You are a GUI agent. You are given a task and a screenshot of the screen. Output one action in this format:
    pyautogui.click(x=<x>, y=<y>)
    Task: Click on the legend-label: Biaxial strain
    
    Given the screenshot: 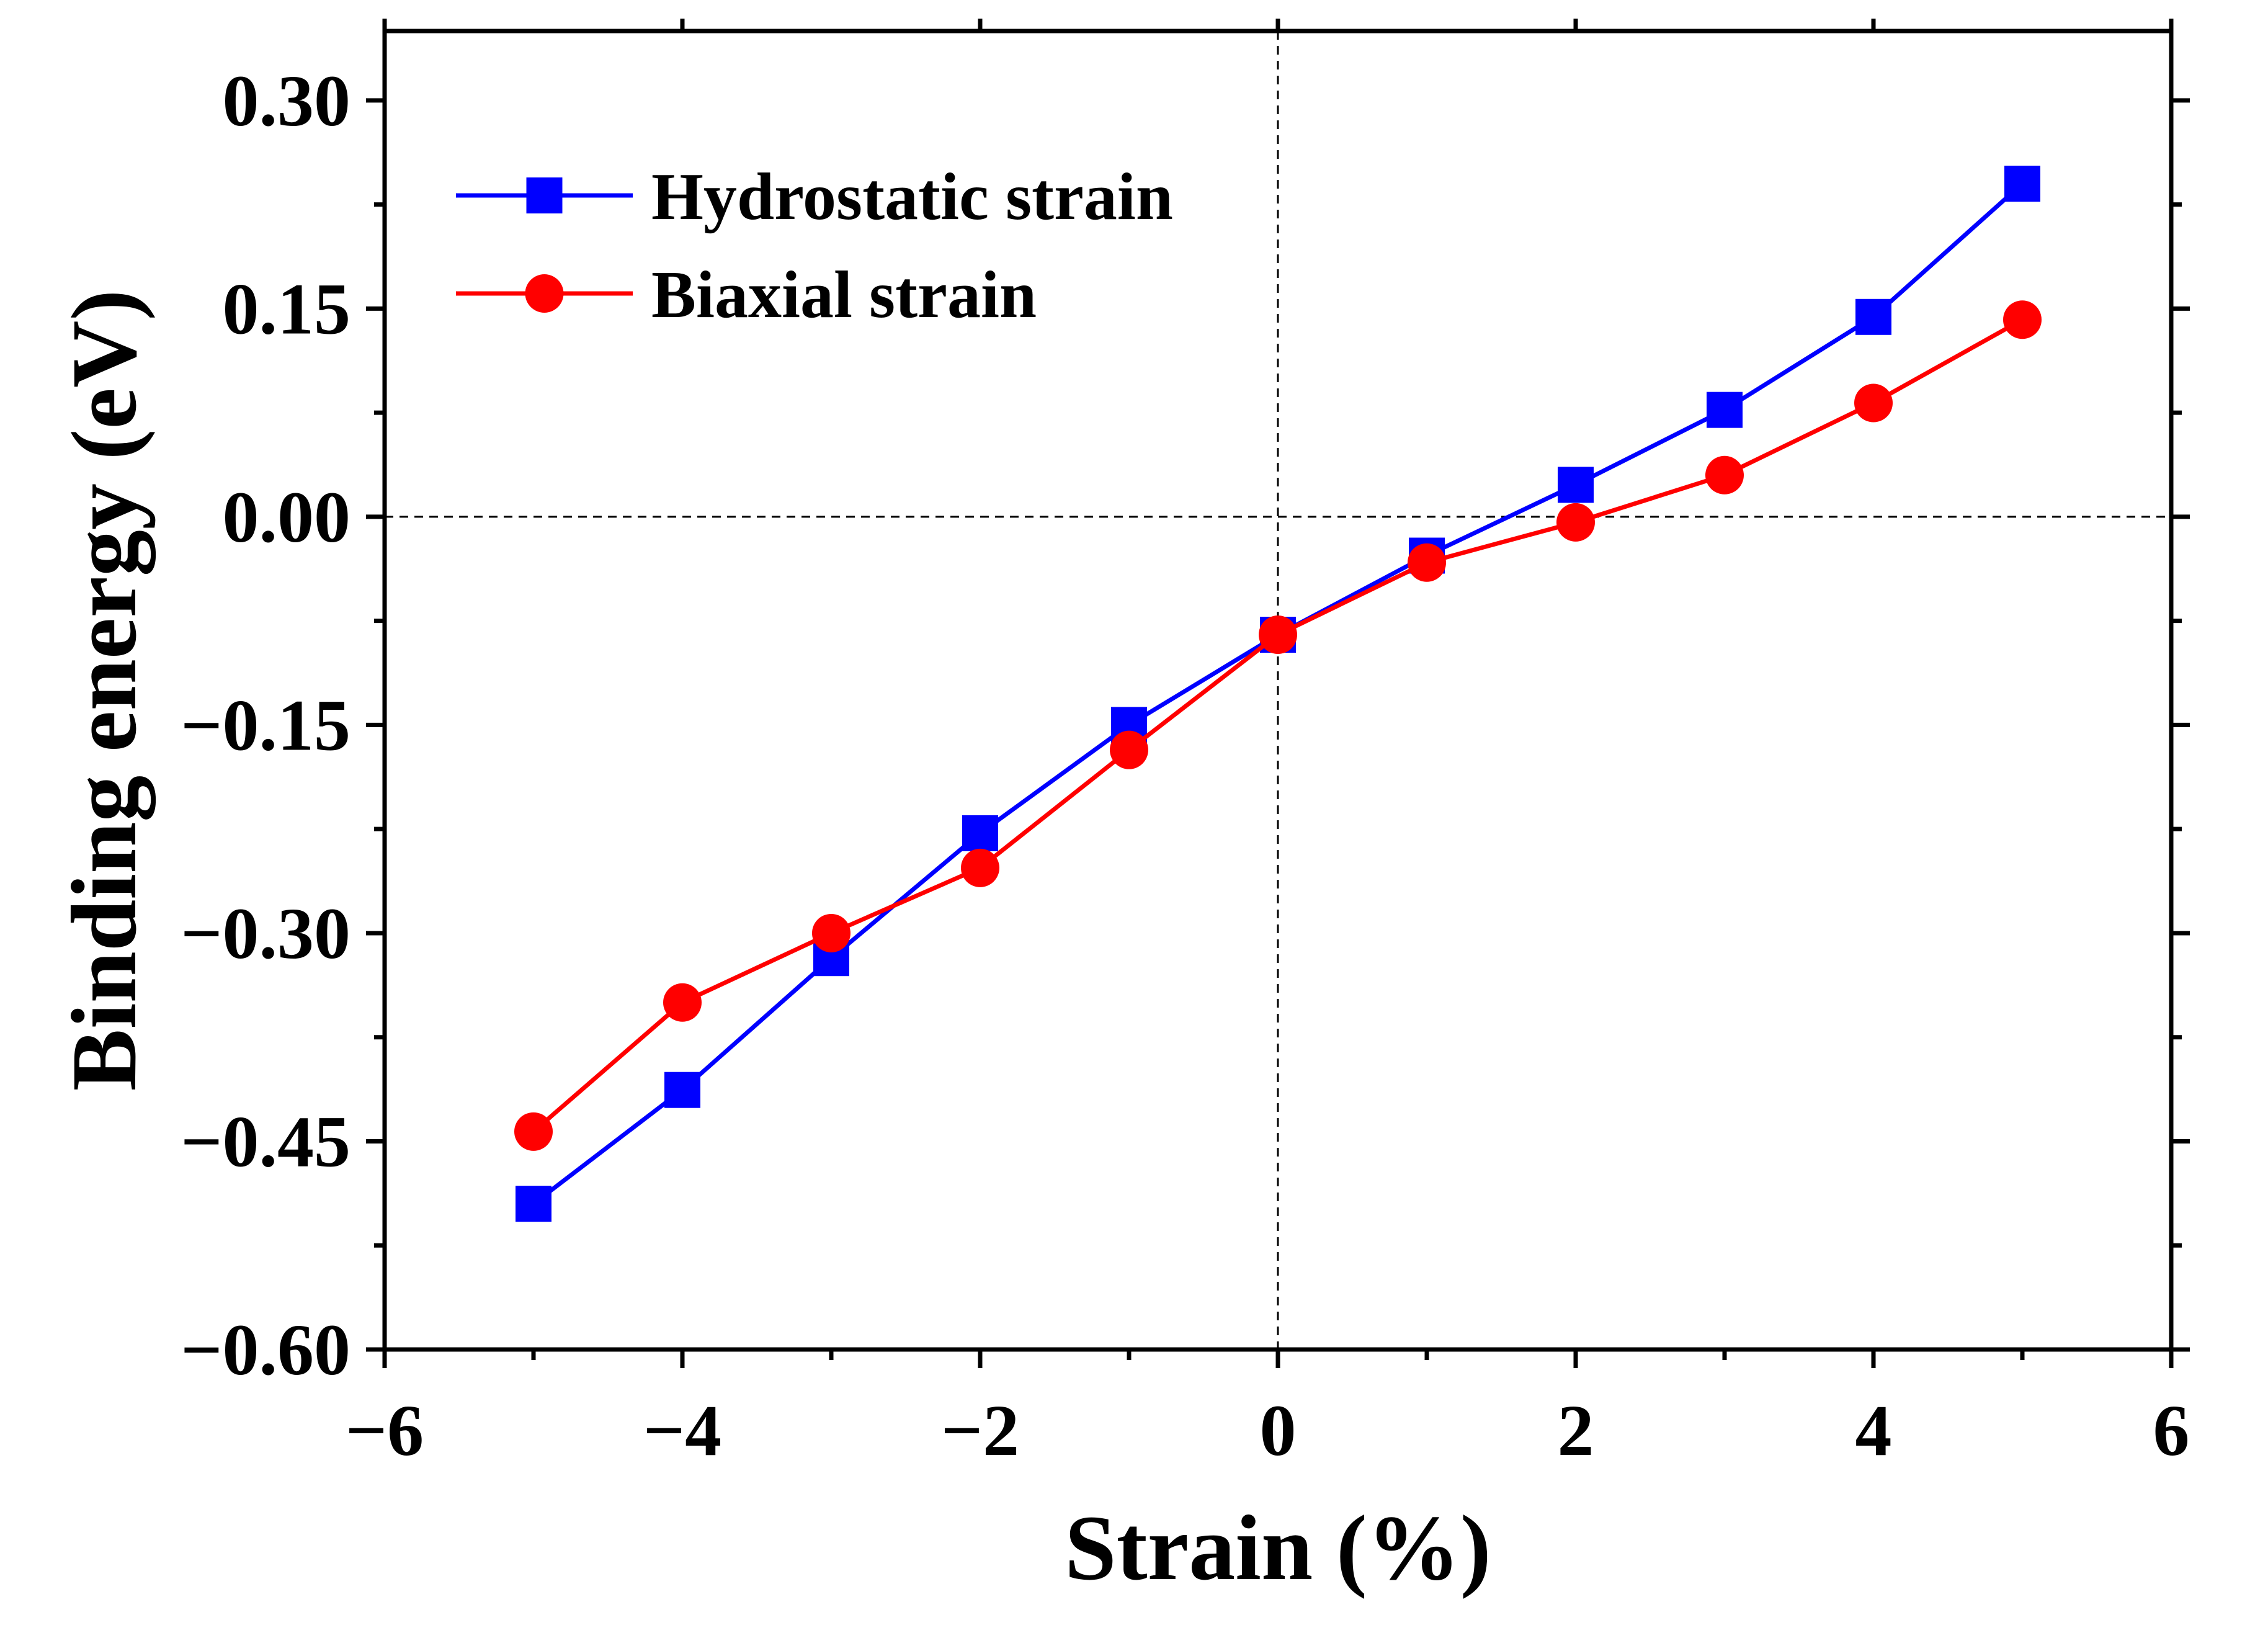 What is the action you would take?
    pyautogui.click(x=844, y=295)
    